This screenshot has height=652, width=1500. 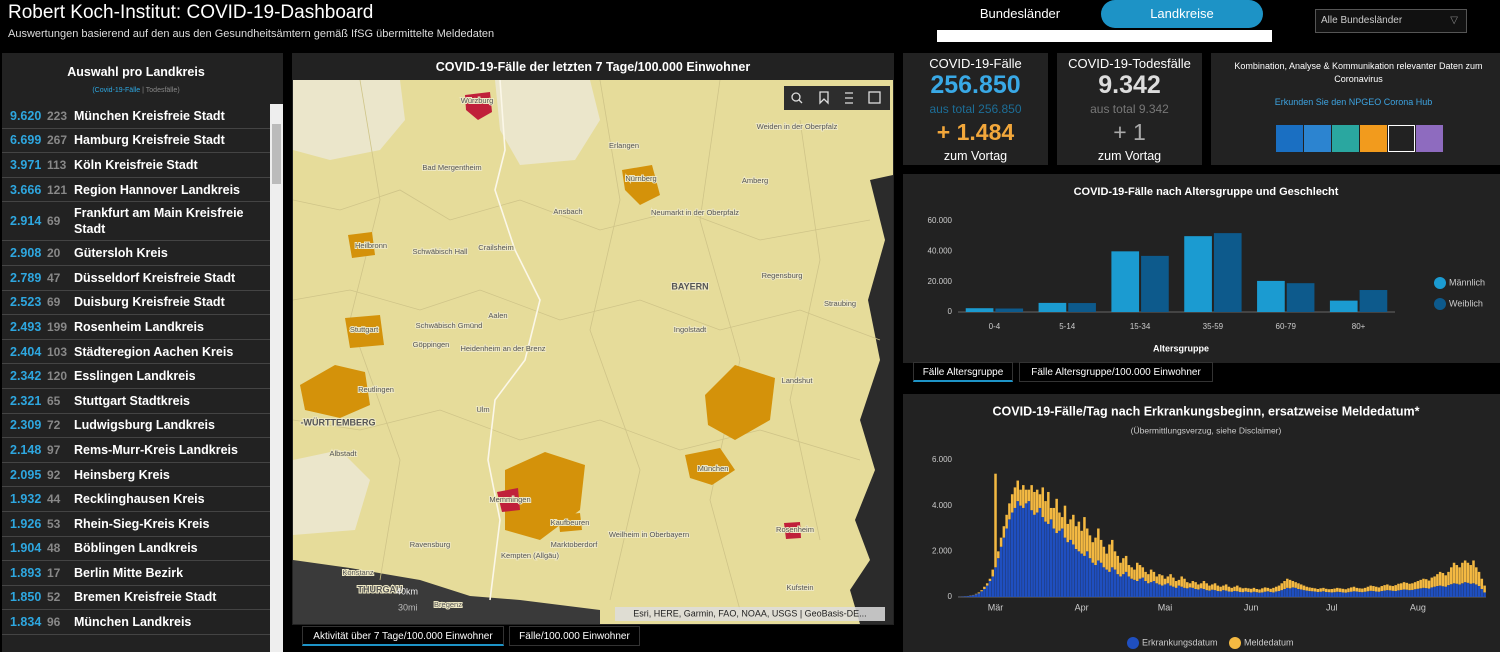 I want to click on dropdown-arrow: ▽, so click(x=1454, y=20).